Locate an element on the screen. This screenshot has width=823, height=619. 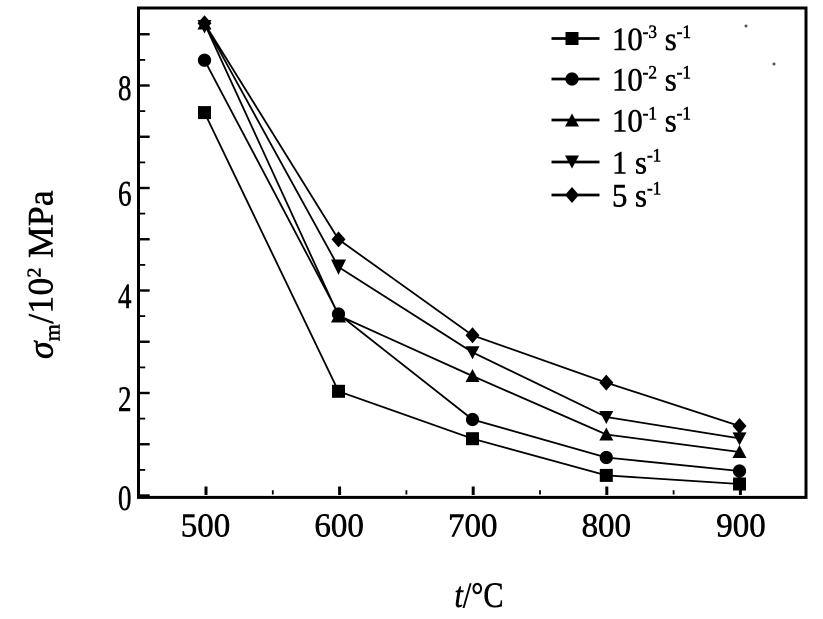
svg-text: 900 is located at coordinates (740, 526).